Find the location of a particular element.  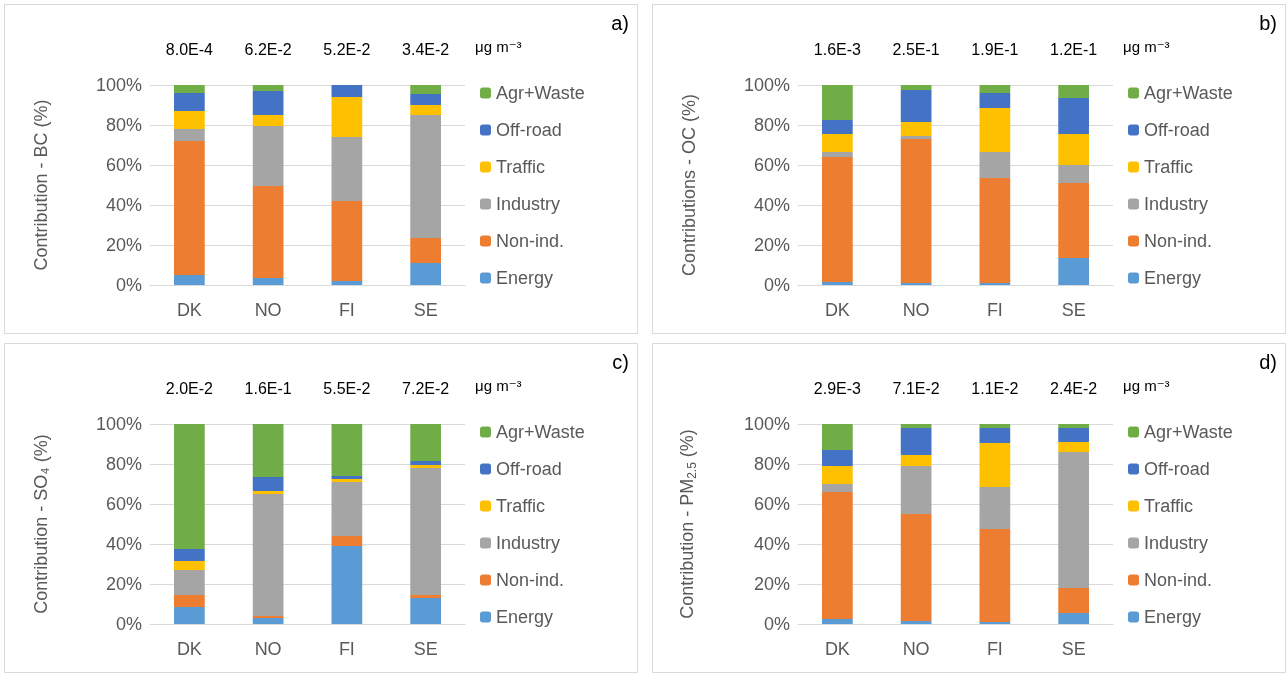

text: 2.0E-2 is located at coordinates (189, 388).